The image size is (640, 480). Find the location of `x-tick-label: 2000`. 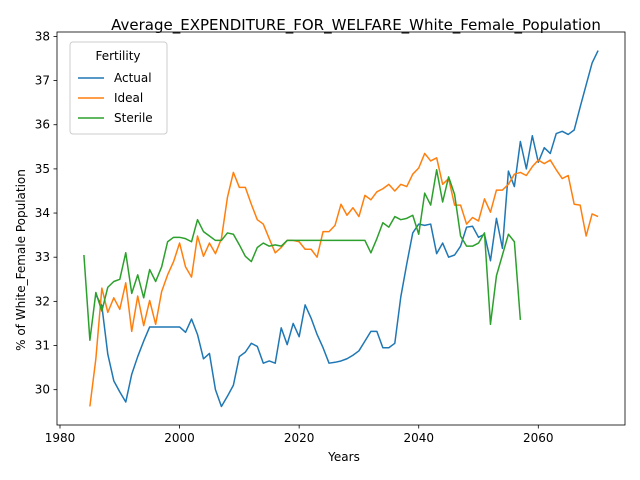

x-tick-label: 2000 is located at coordinates (179, 438).